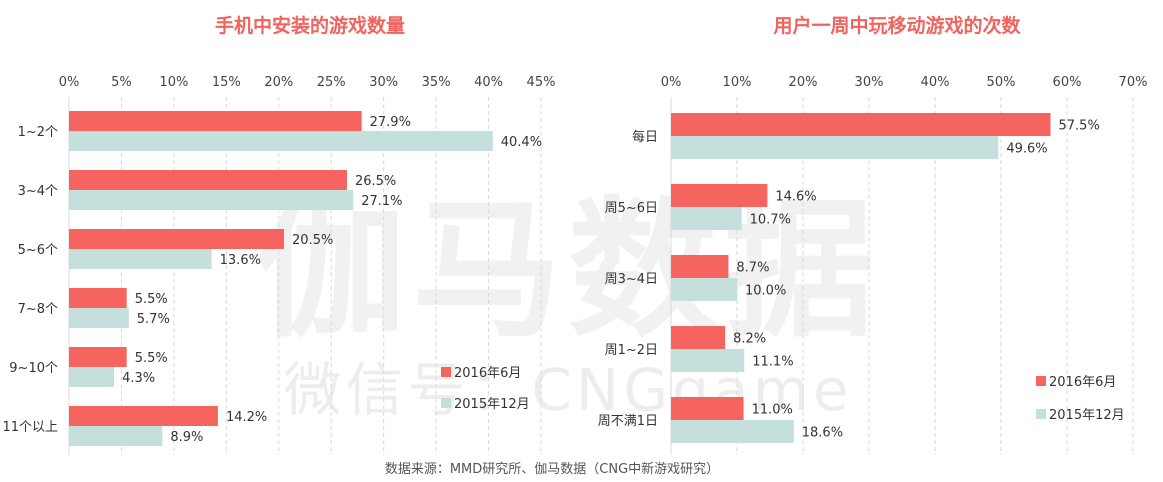 Image resolution: width=1163 pixels, height=482 pixels. Describe the element at coordinates (312, 240) in the screenshot. I see `data-label: 20.5%` at that location.